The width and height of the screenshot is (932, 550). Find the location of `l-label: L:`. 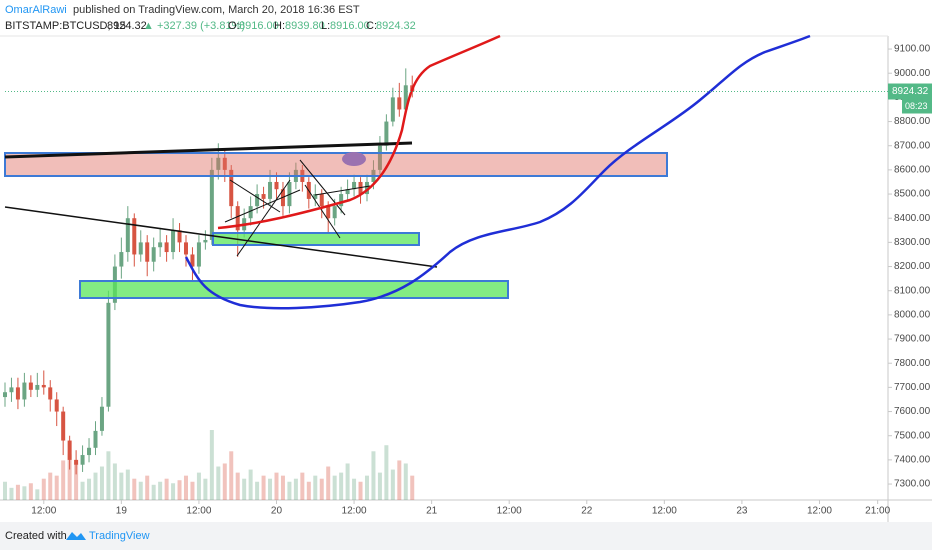

l-label: L: is located at coordinates (325, 26).